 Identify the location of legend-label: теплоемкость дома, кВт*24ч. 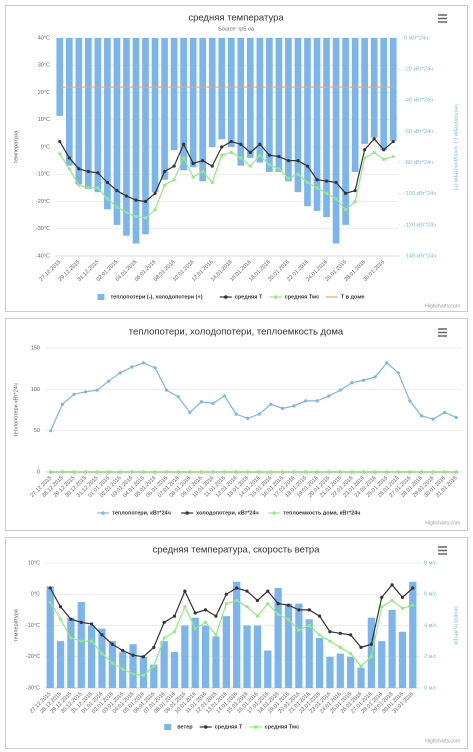
(321, 513).